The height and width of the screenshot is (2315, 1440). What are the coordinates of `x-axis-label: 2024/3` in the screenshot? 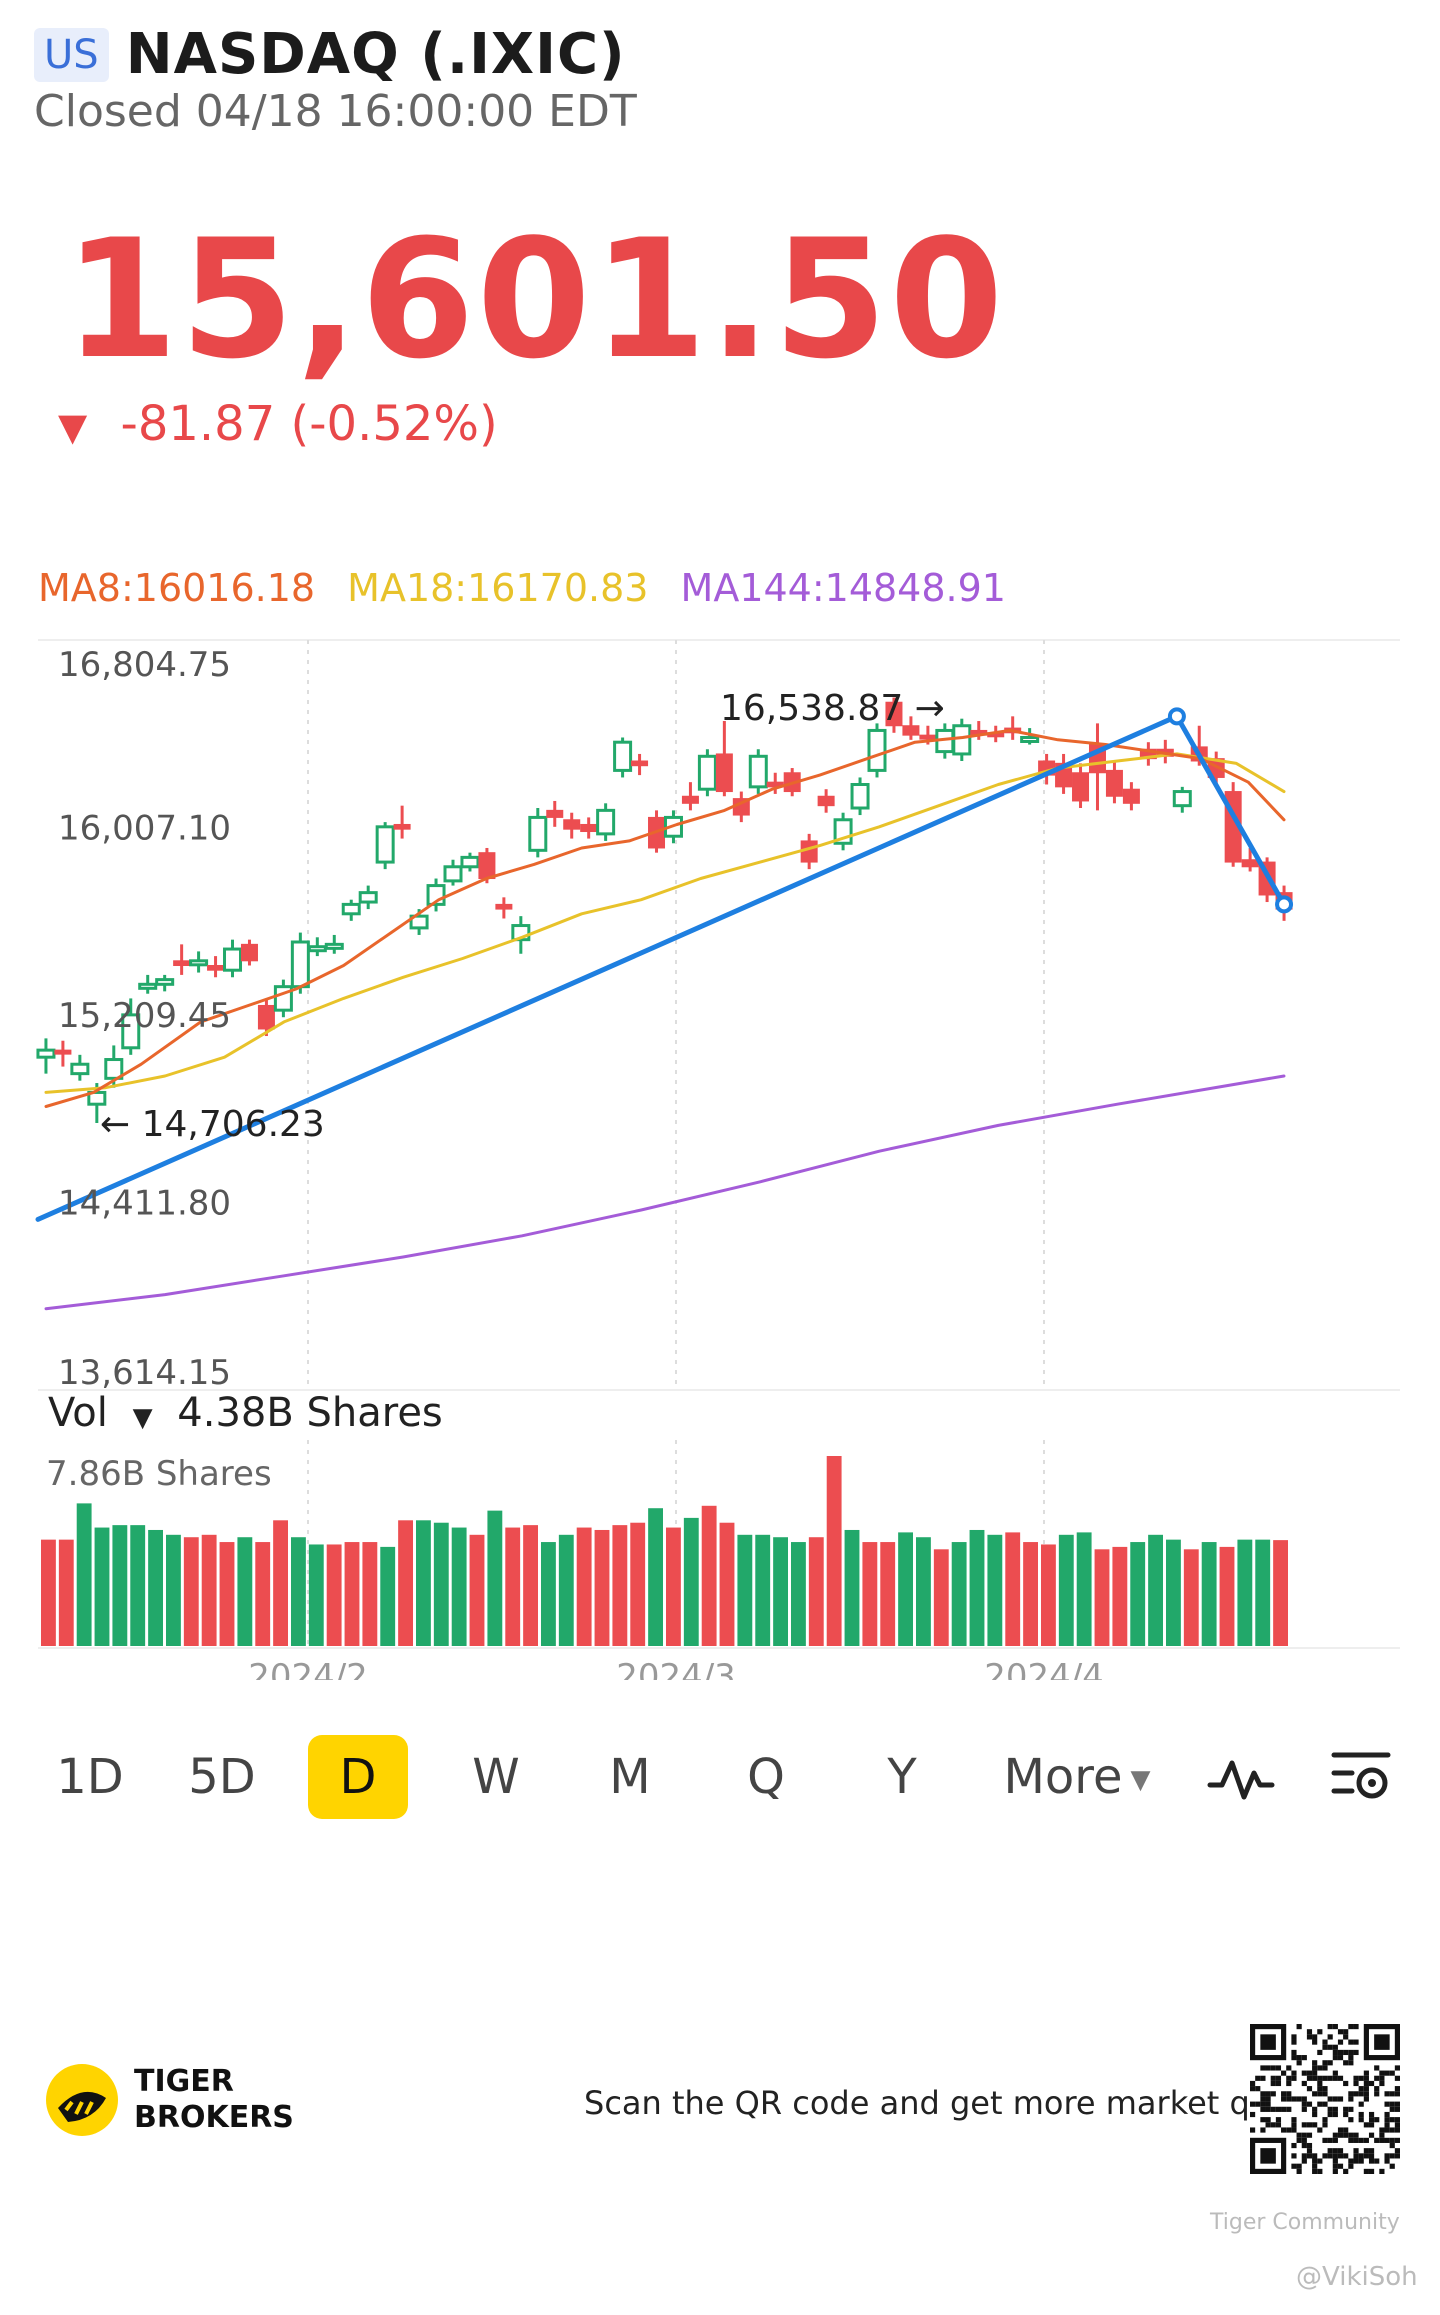 It's located at (676, 1668).